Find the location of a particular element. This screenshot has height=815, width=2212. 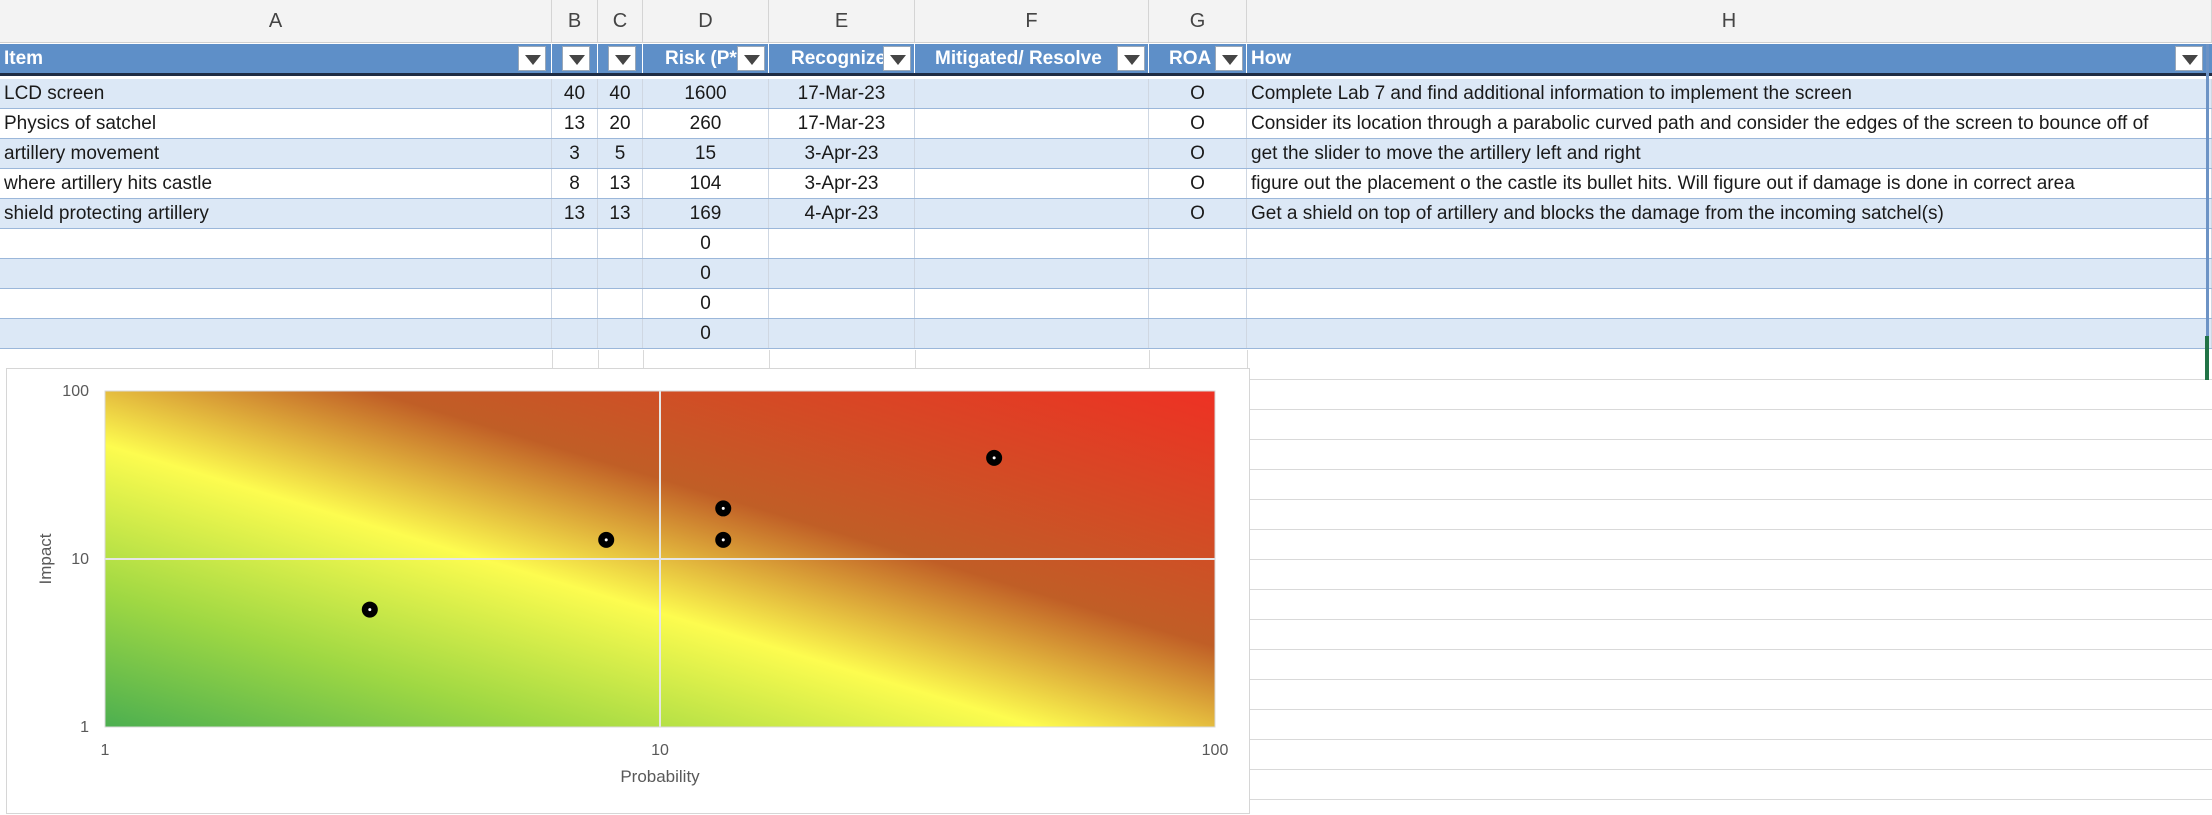

cell-recognized: 4-Apr-23 is located at coordinates (842, 213).